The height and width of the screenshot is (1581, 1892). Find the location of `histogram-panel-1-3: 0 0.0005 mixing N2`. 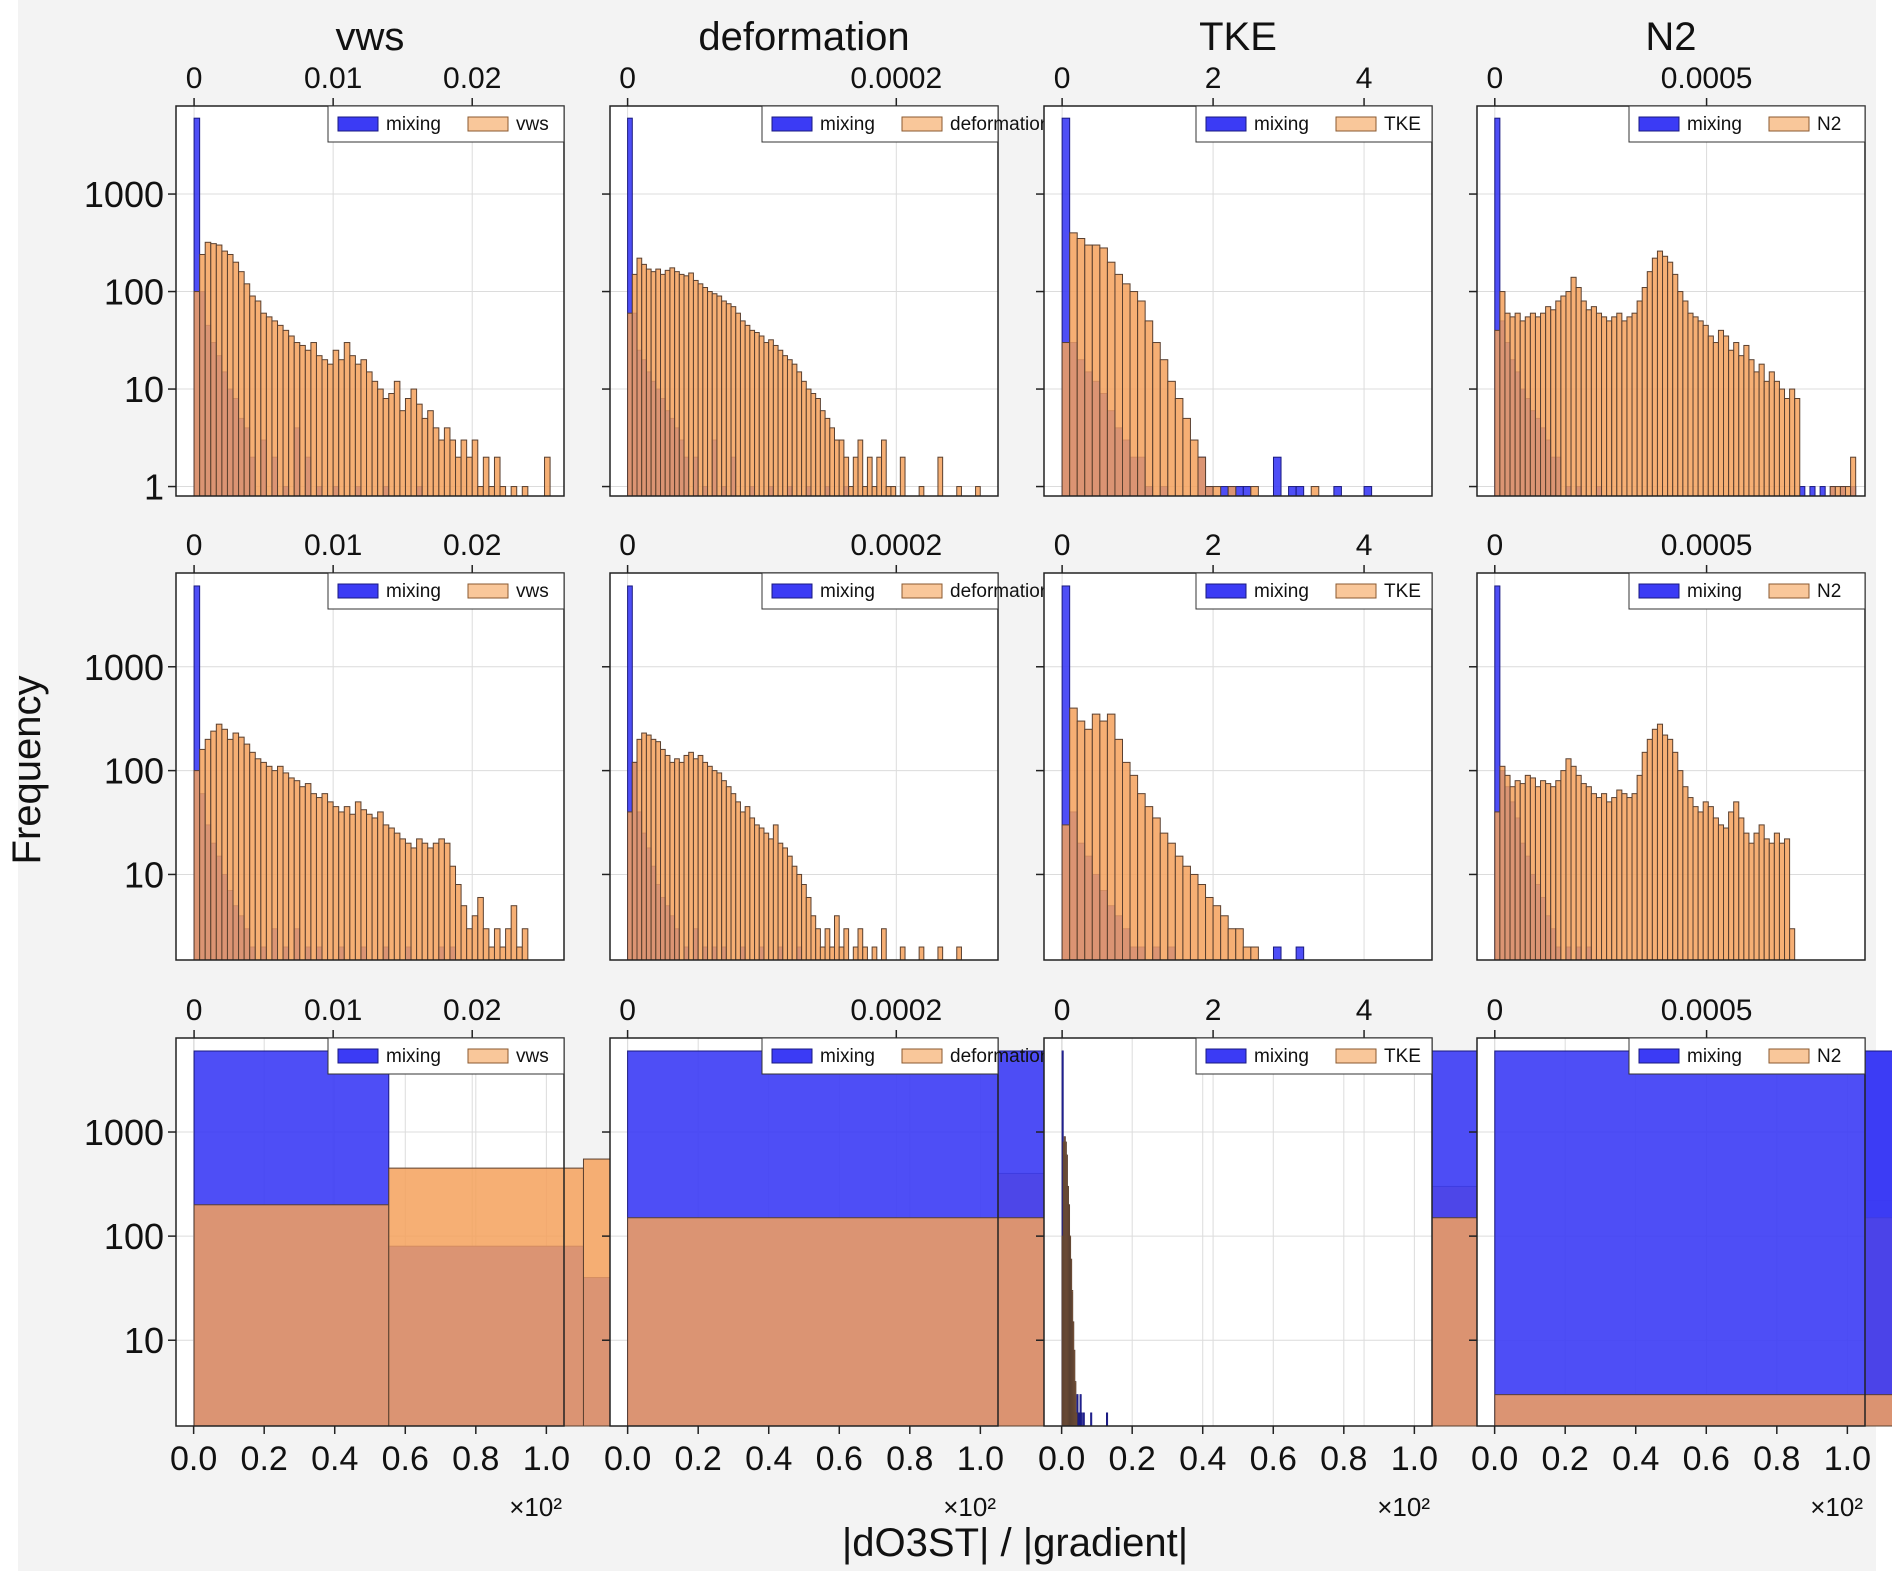

histogram-panel-1-3: 0 0.0005 mixing N2 is located at coordinates (1667, 745).